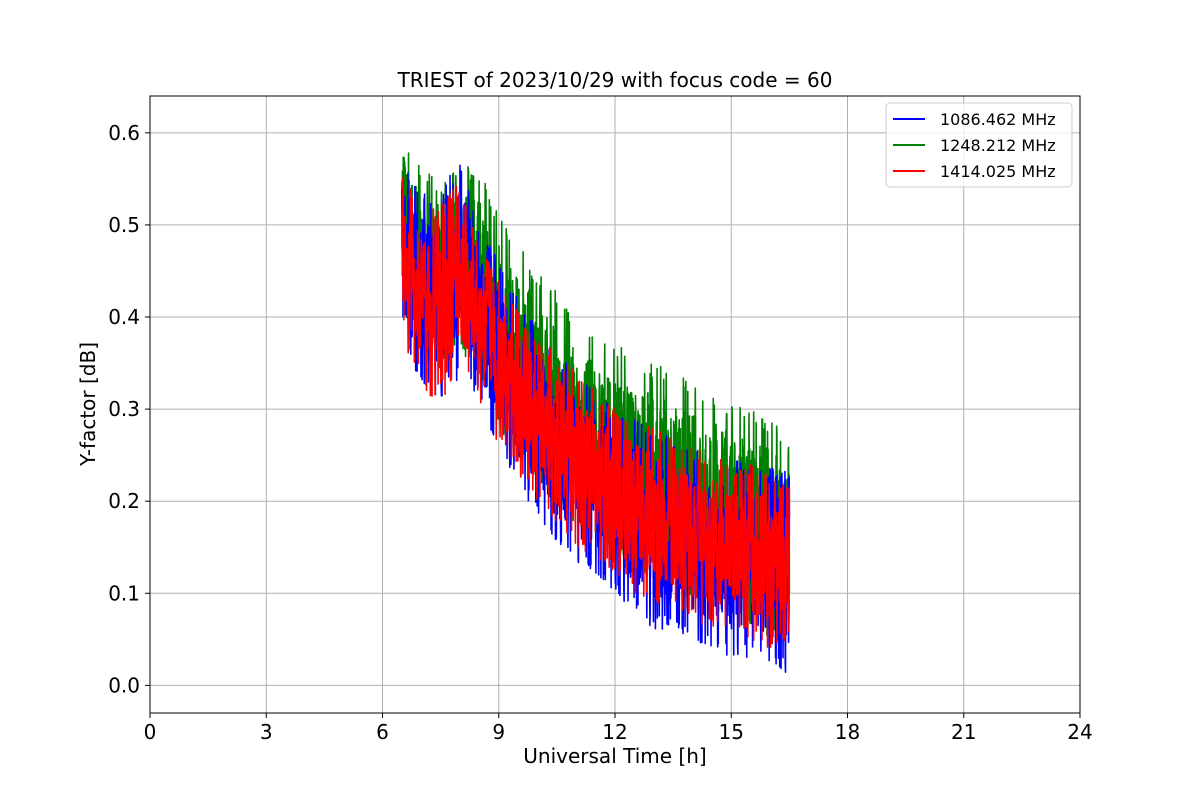 The image size is (1200, 800). What do you see at coordinates (124, 593) in the screenshot?
I see `y-tick-label: 0.1` at bounding box center [124, 593].